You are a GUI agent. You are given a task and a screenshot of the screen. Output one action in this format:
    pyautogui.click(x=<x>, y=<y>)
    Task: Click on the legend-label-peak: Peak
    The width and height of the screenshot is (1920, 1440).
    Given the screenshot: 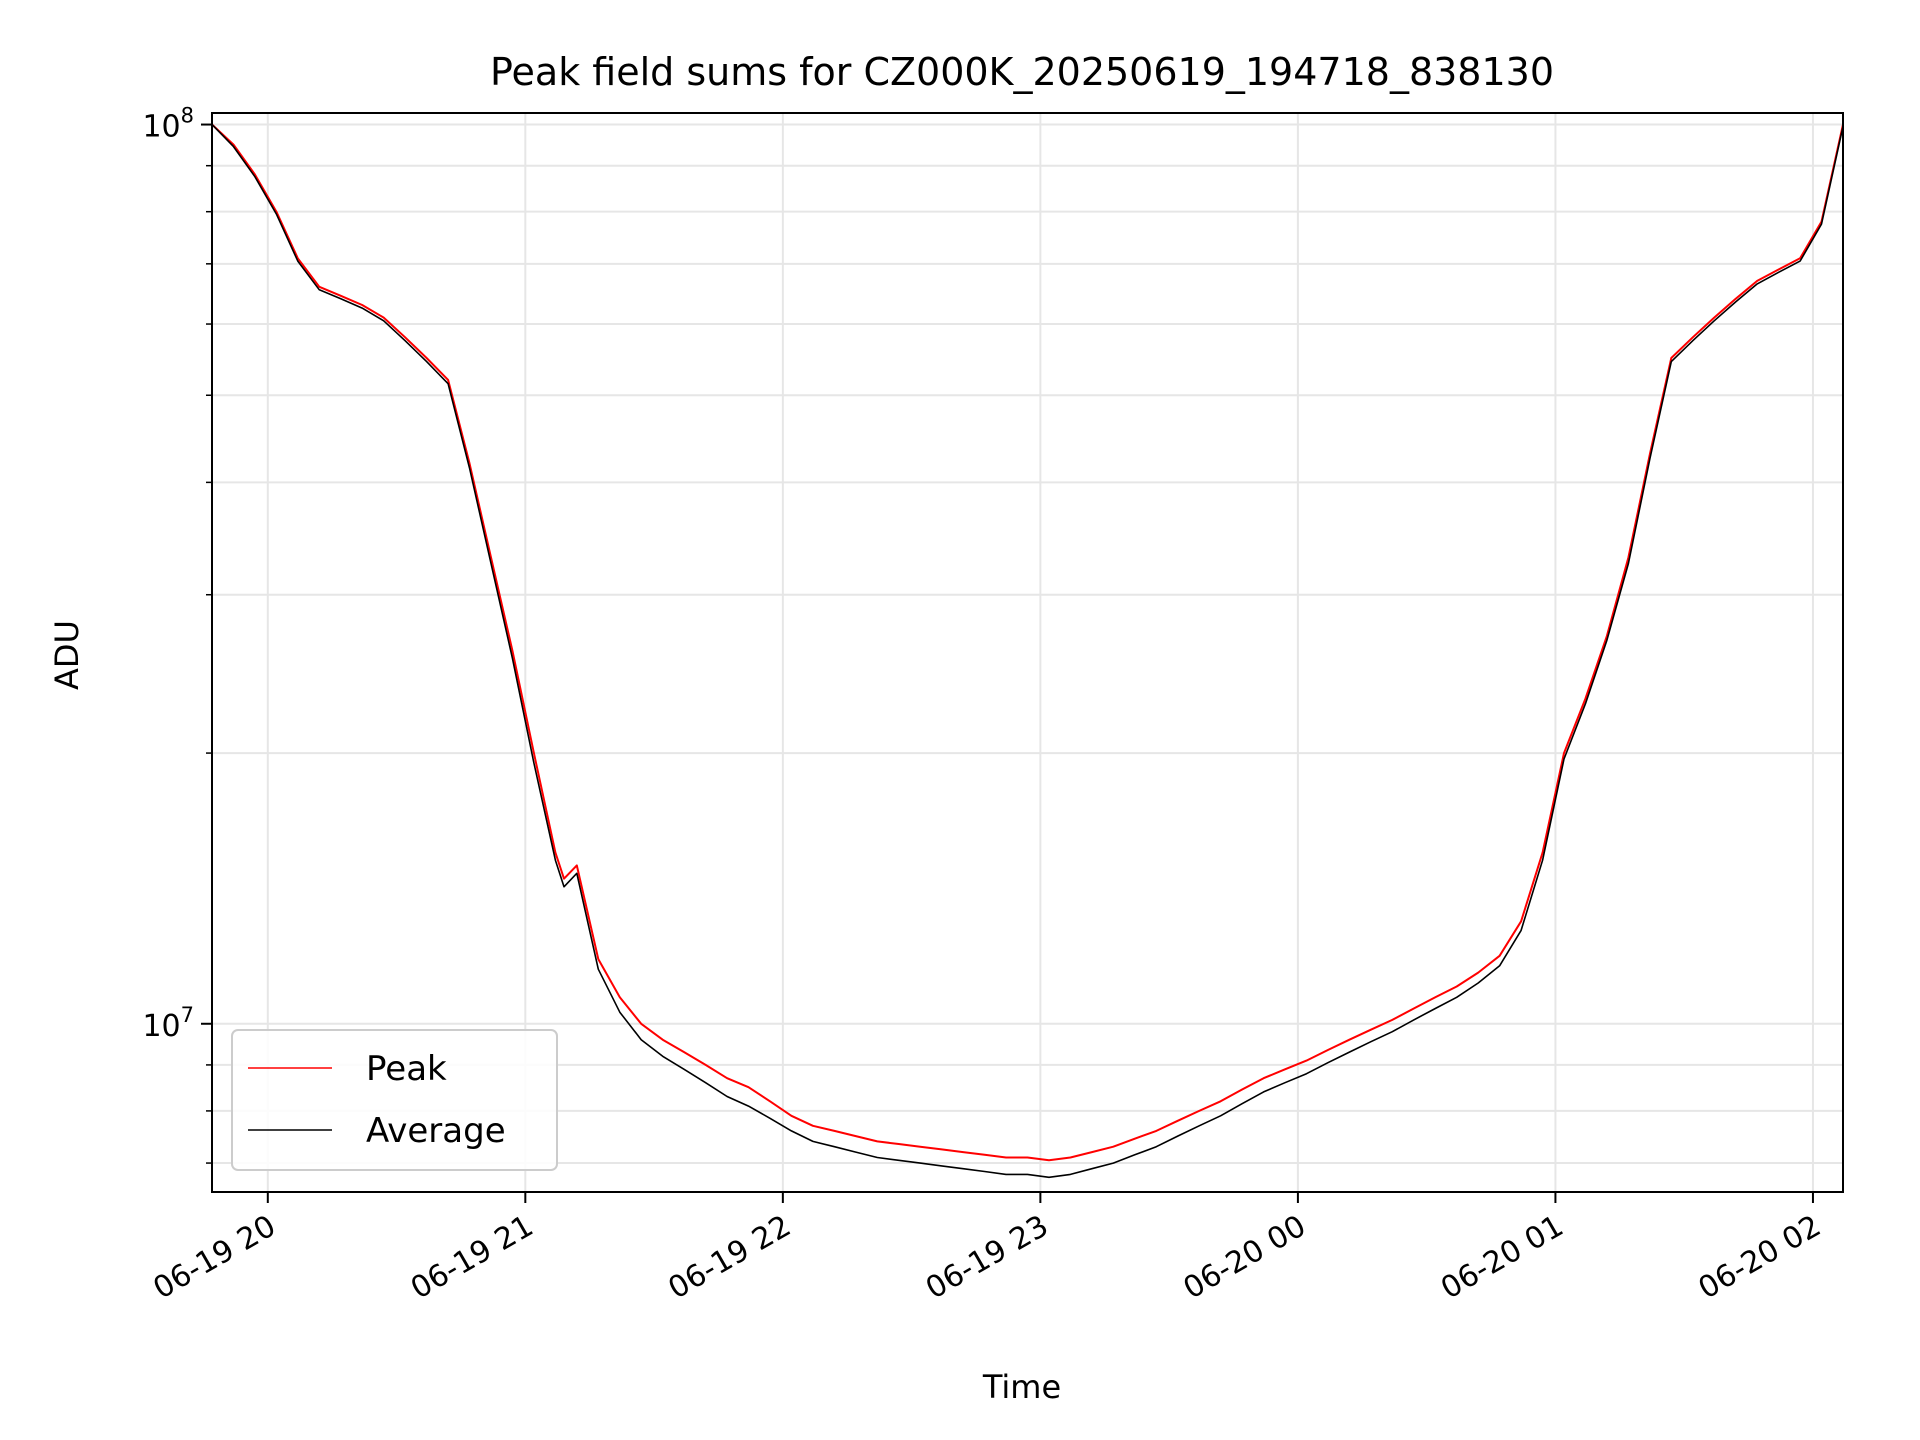 What is the action you would take?
    pyautogui.click(x=406, y=1069)
    